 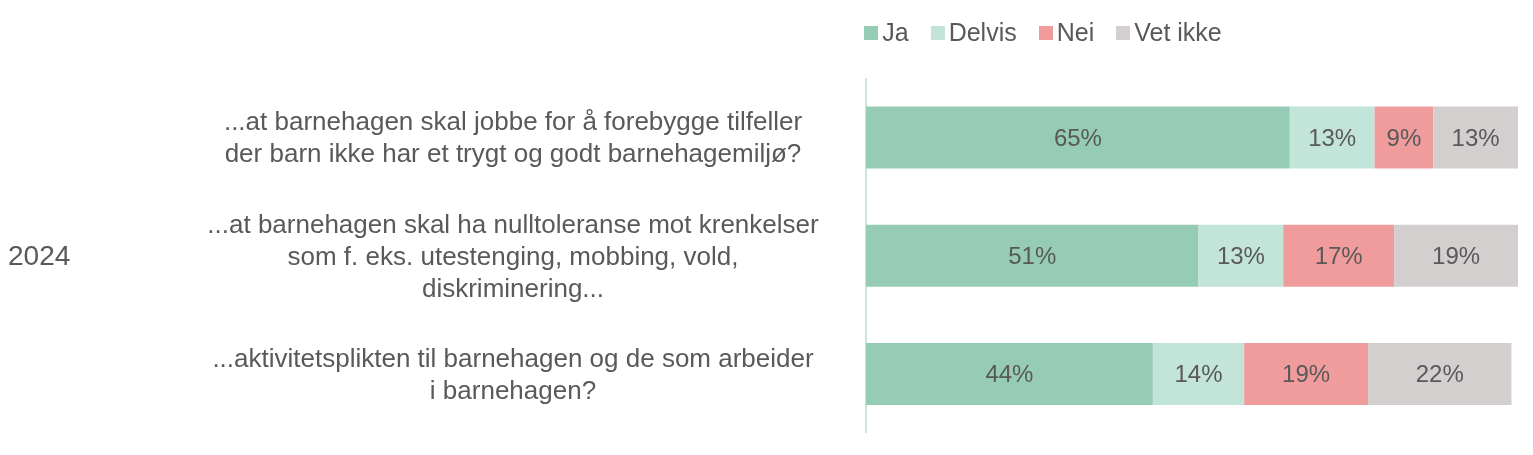 What do you see at coordinates (1009, 374) in the screenshot?
I see `data-label: 44%` at bounding box center [1009, 374].